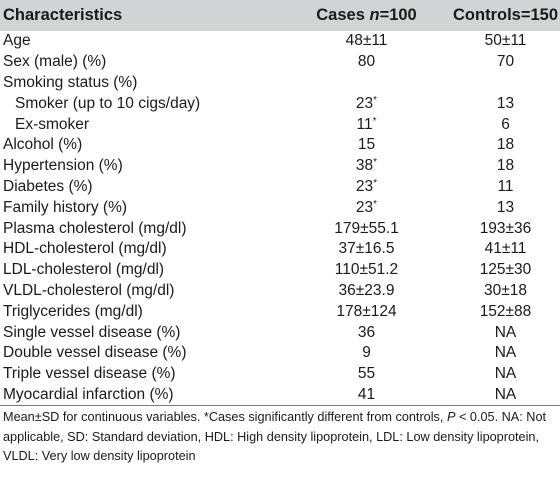 This screenshot has height=477, width=560. What do you see at coordinates (85, 249) in the screenshot?
I see `row-label: HDL-cholesterol (mg/dl)` at bounding box center [85, 249].